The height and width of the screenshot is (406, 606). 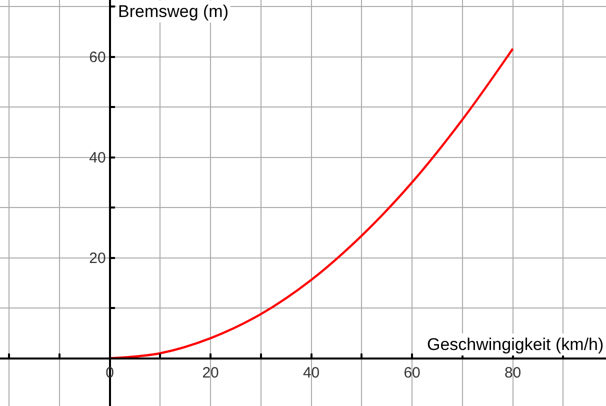 What do you see at coordinates (412, 373) in the screenshot?
I see `x-tick-label: 60` at bounding box center [412, 373].